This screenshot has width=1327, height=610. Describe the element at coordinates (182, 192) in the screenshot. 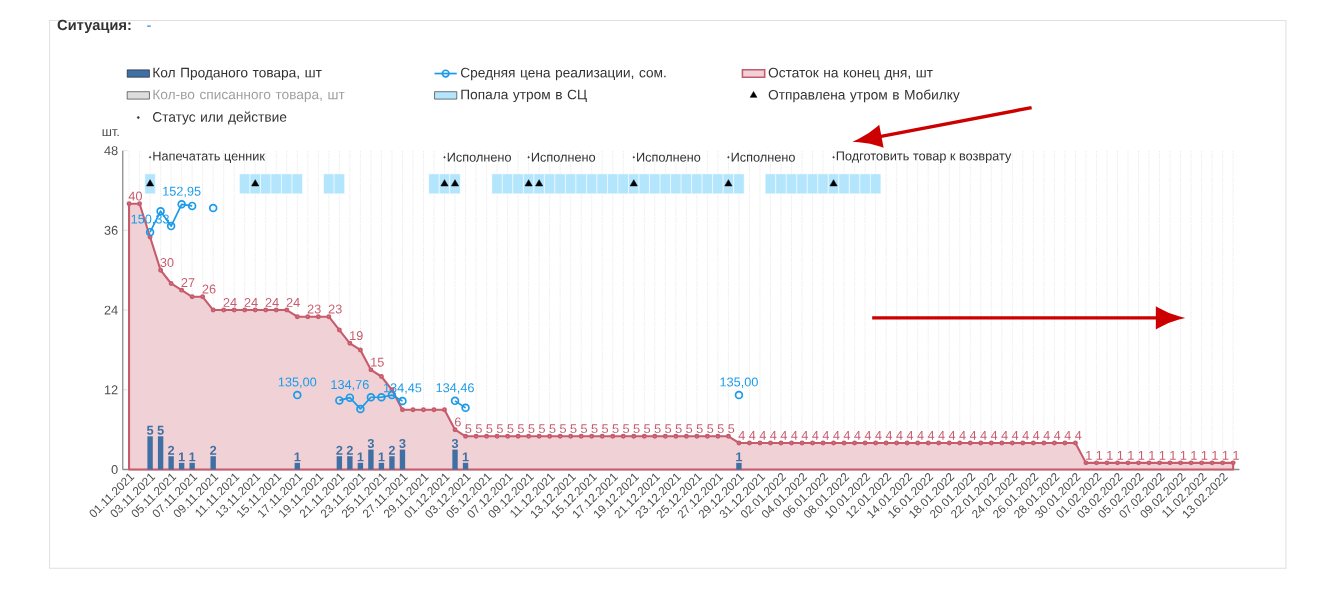

I see `data-label: 152,95` at that location.